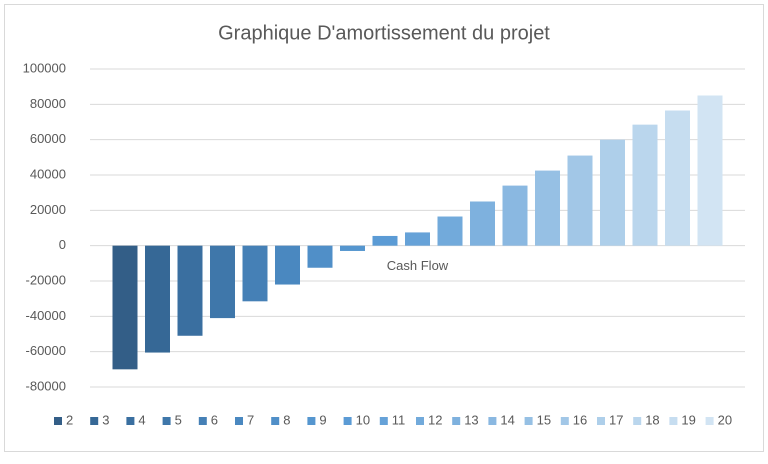 The image size is (768, 464). Describe the element at coordinates (399, 419) in the screenshot. I see `legend-label: 11` at that location.